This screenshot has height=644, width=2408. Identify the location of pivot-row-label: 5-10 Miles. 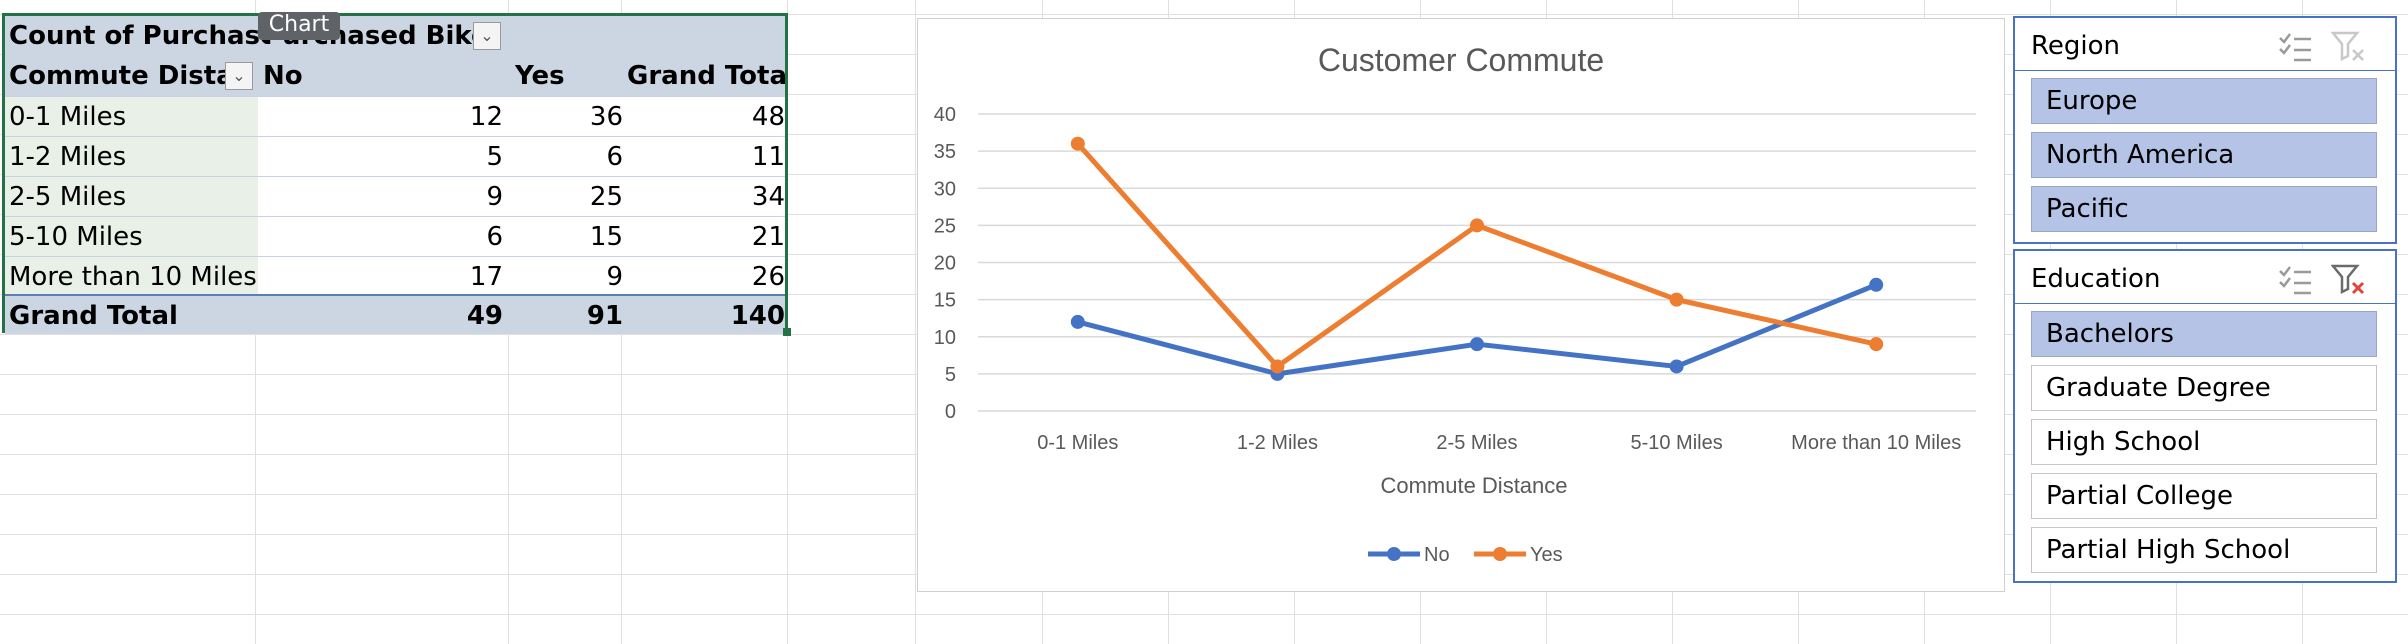
(131, 237).